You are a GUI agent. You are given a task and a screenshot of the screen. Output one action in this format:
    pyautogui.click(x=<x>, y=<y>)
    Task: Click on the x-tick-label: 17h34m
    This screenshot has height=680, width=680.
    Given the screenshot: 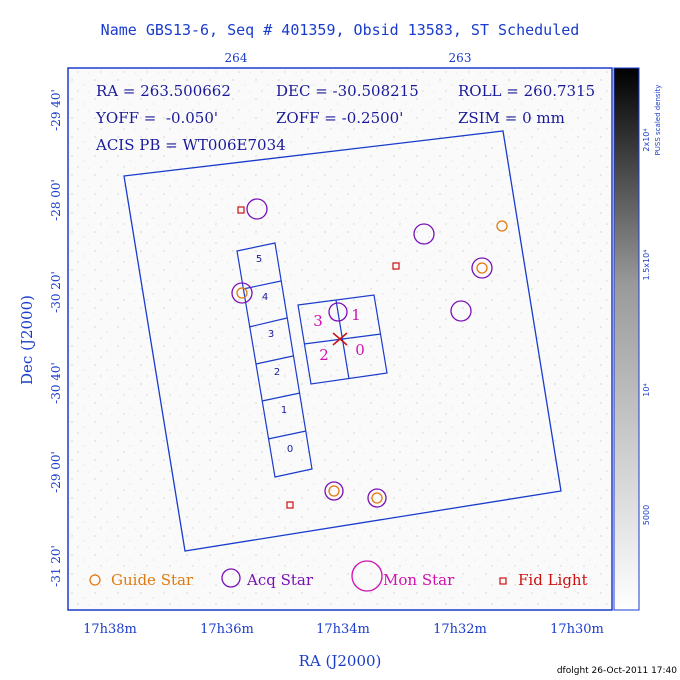 What is the action you would take?
    pyautogui.click(x=343, y=629)
    